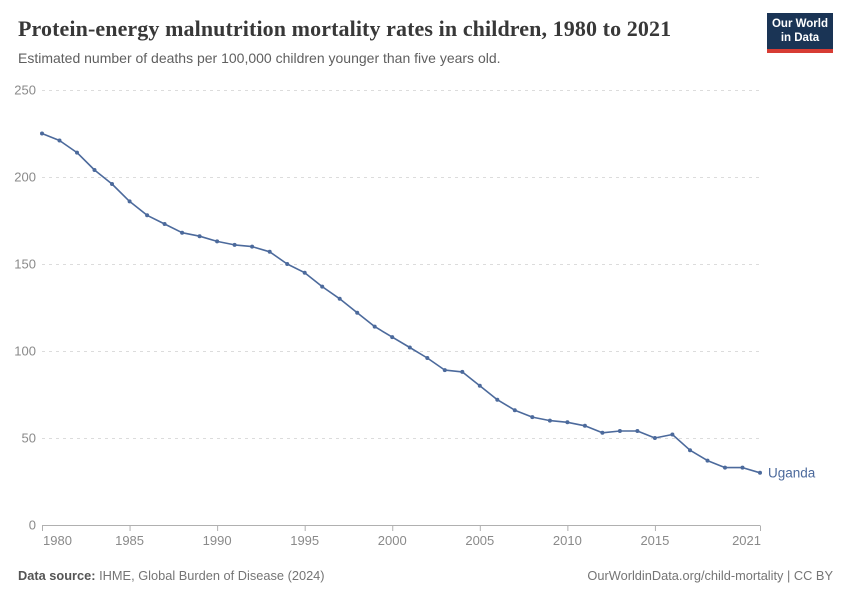  What do you see at coordinates (217, 540) in the screenshot?
I see `x-tick-label: 1990` at bounding box center [217, 540].